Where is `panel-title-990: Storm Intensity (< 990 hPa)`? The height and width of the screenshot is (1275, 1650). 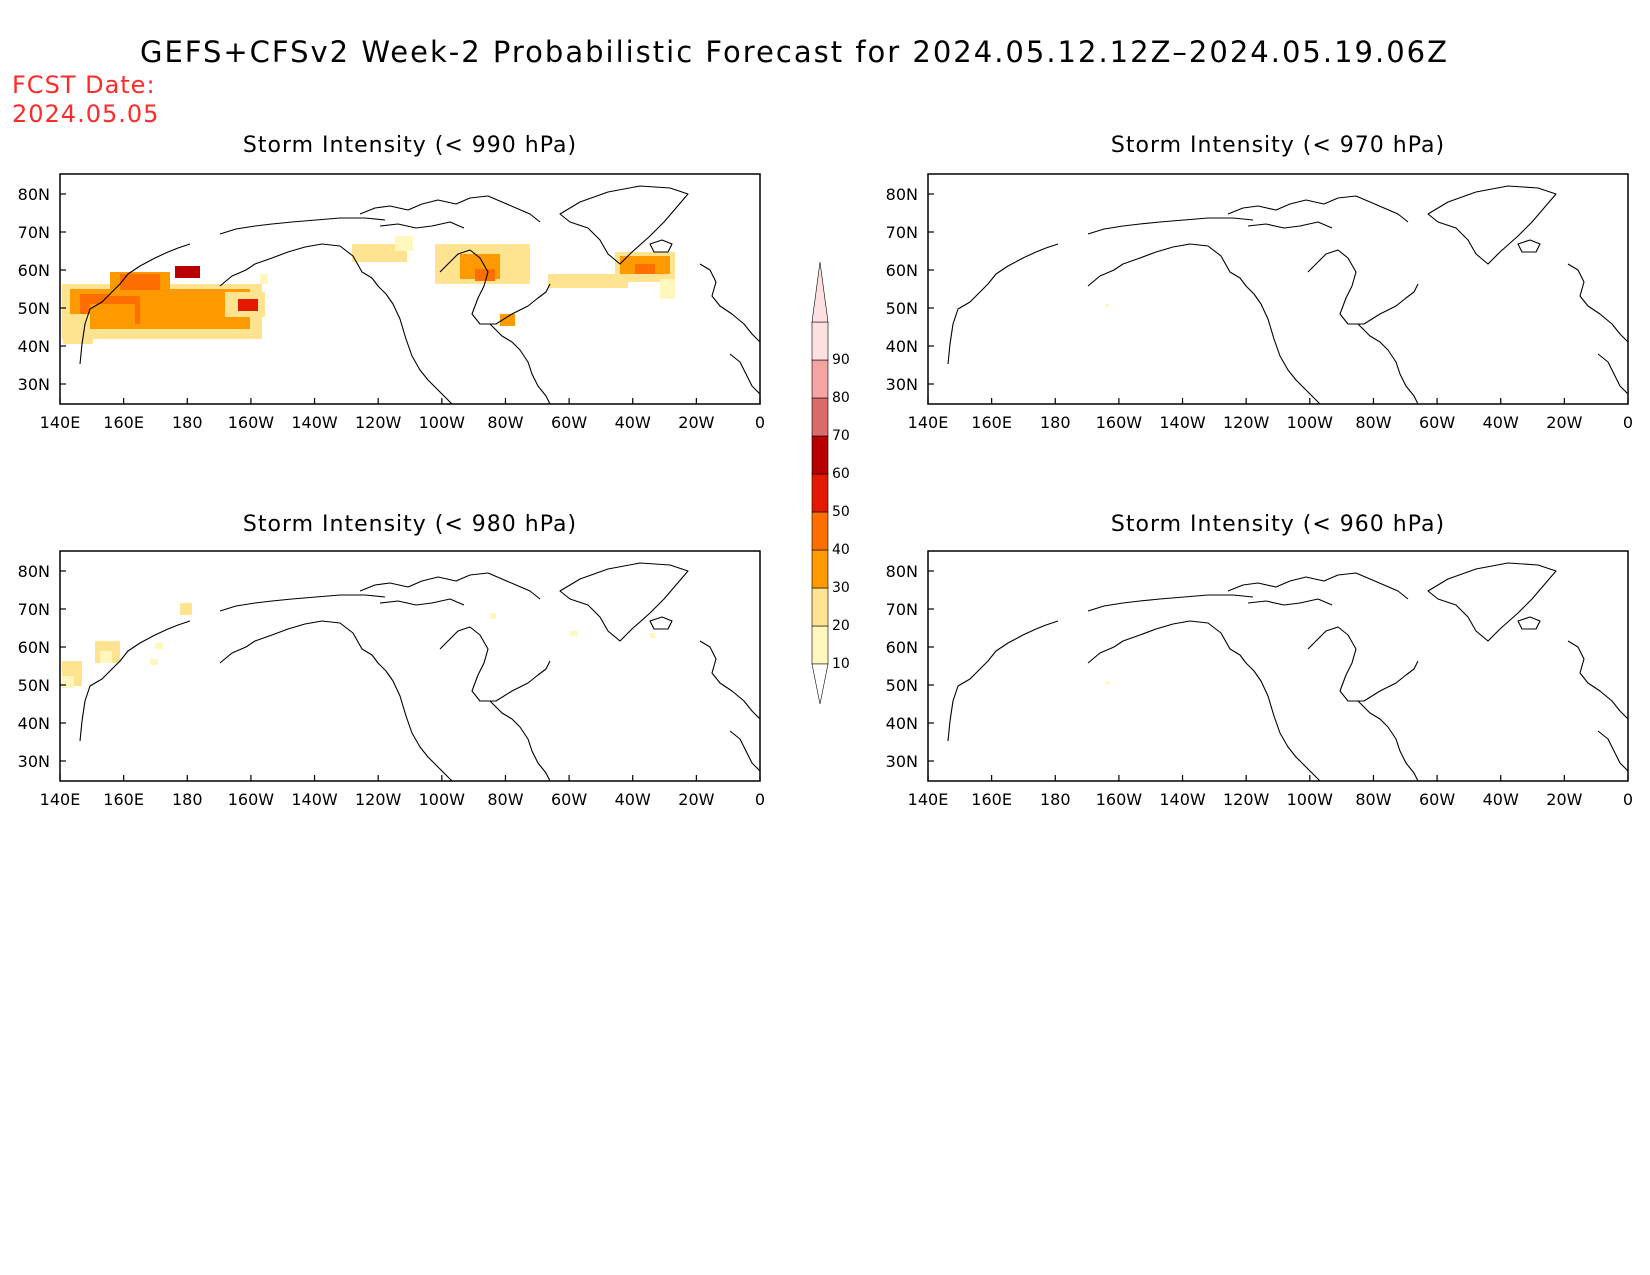
panel-title-990: Storm Intensity (< 990 hPa) is located at coordinates (410, 145).